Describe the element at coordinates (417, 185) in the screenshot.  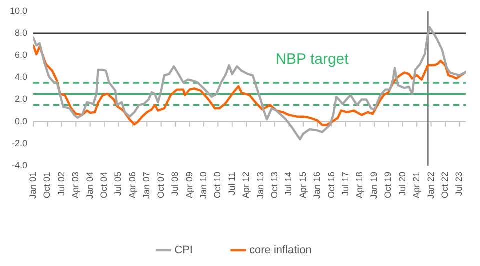
I see `x-tick-label: Apr 21` at that location.